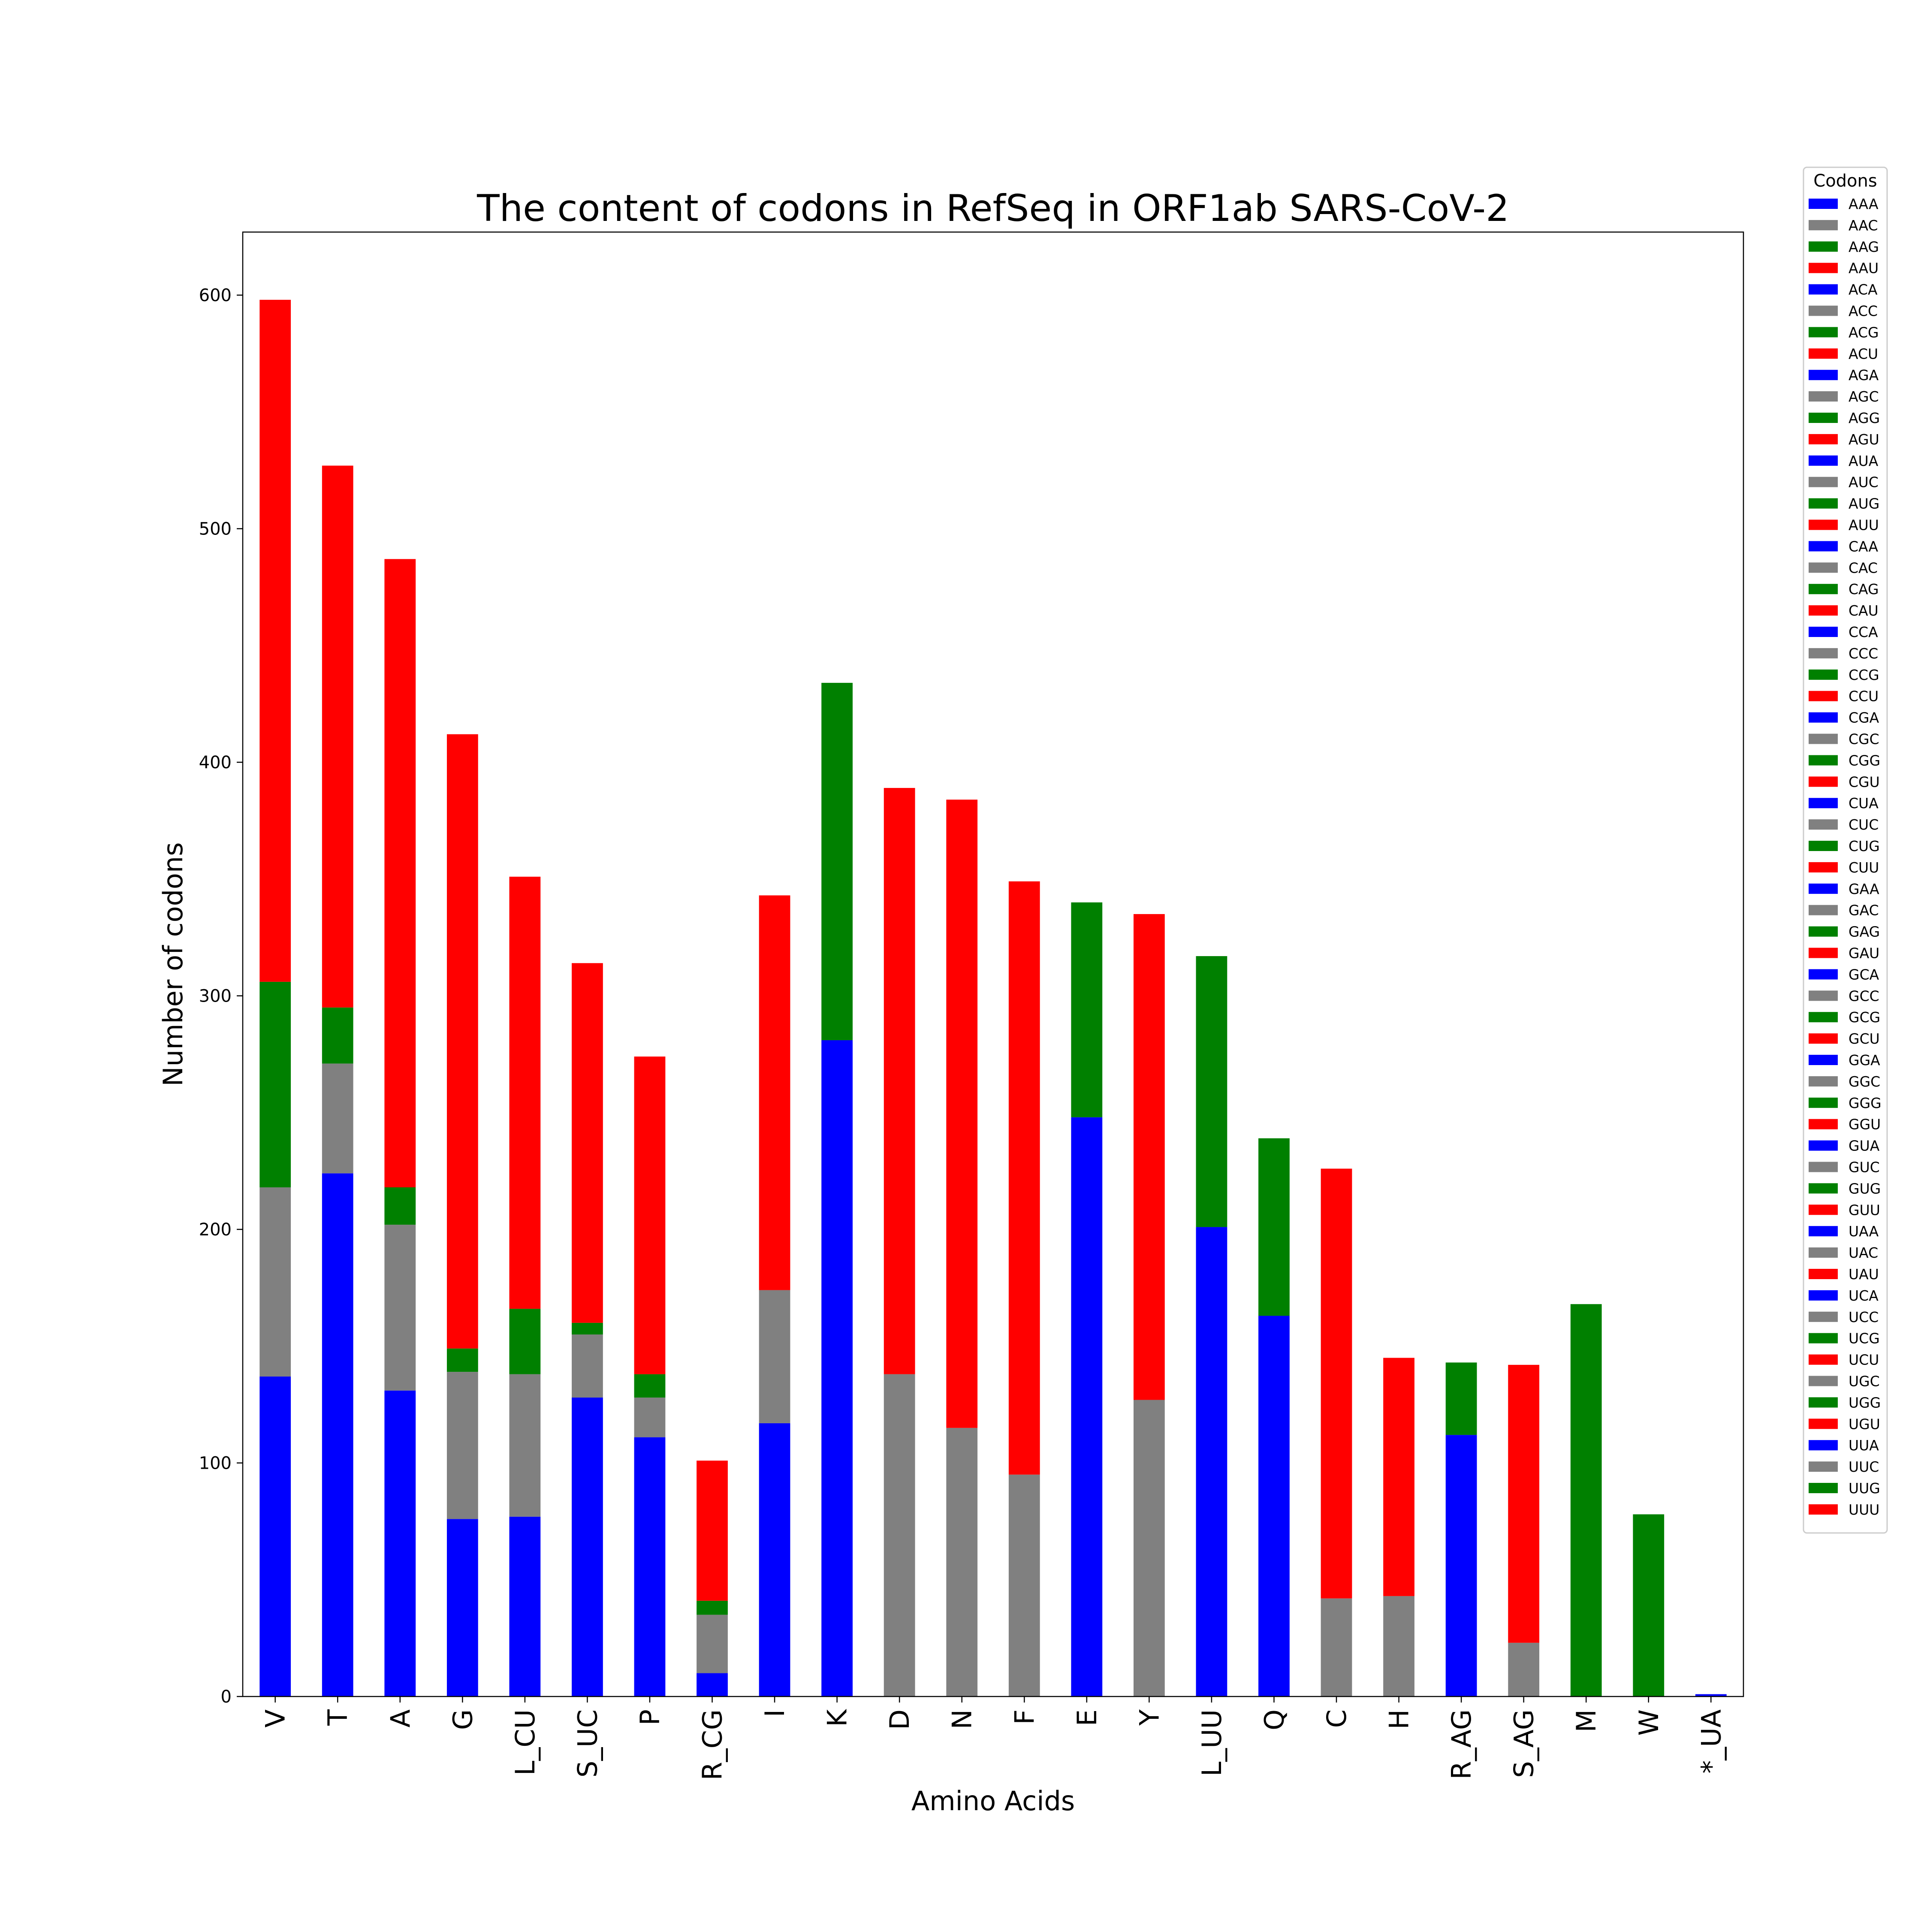 Image resolution: width=1930 pixels, height=1932 pixels. I want to click on legend-item-CAA: CAA, so click(1844, 546).